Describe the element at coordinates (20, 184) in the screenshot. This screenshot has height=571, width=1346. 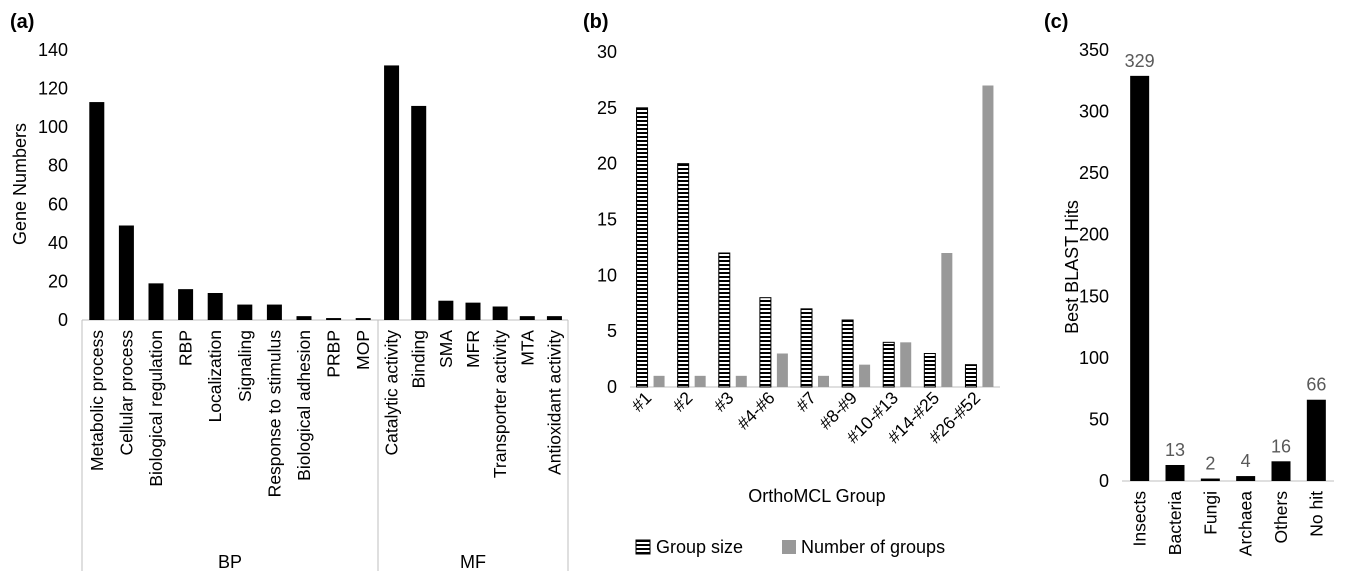
I see `panel-a-y-axis-title: Gene Numbers` at that location.